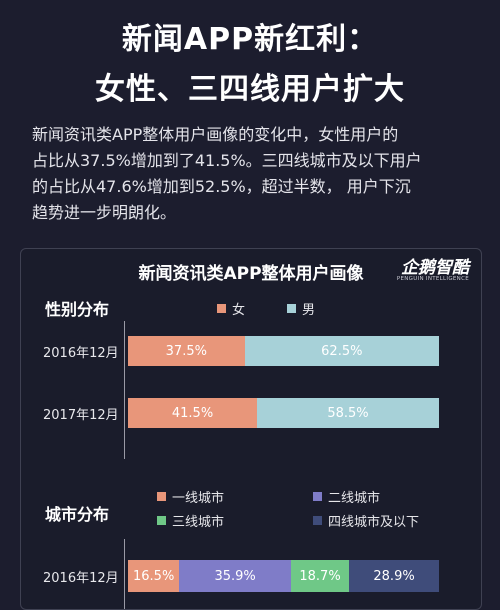 The height and width of the screenshot is (610, 500). I want to click on penguin-logo: 企鹅智酷 PENGUIN INTELLIGENCE, so click(428, 272).